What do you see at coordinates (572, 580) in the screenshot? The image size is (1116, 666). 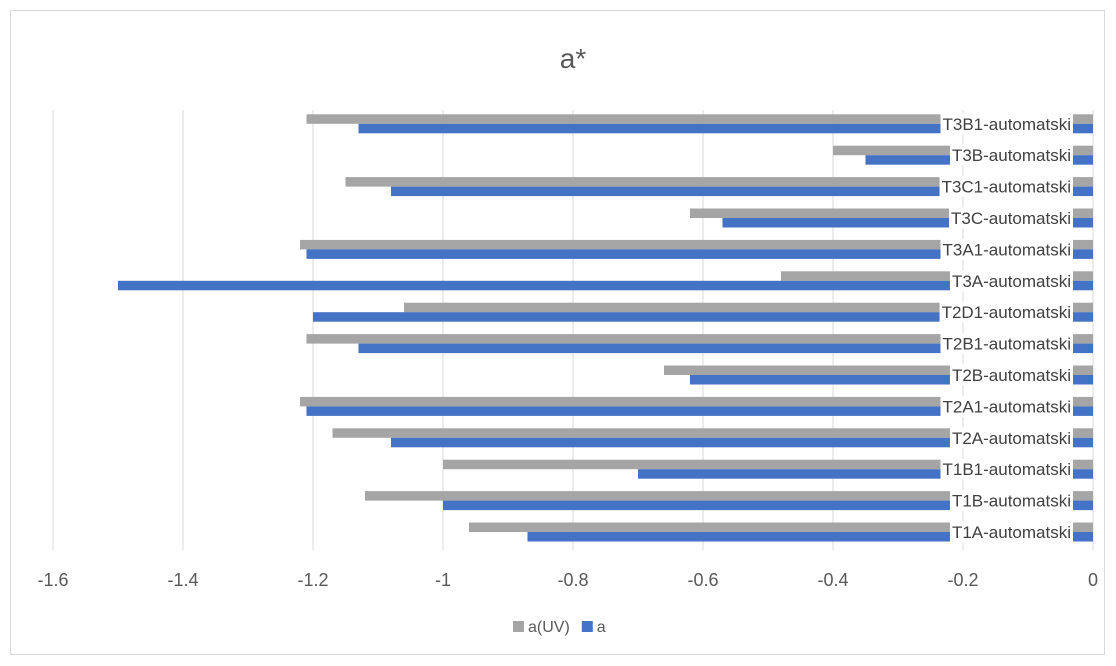 I see `x-tick-label: -0.8` at bounding box center [572, 580].